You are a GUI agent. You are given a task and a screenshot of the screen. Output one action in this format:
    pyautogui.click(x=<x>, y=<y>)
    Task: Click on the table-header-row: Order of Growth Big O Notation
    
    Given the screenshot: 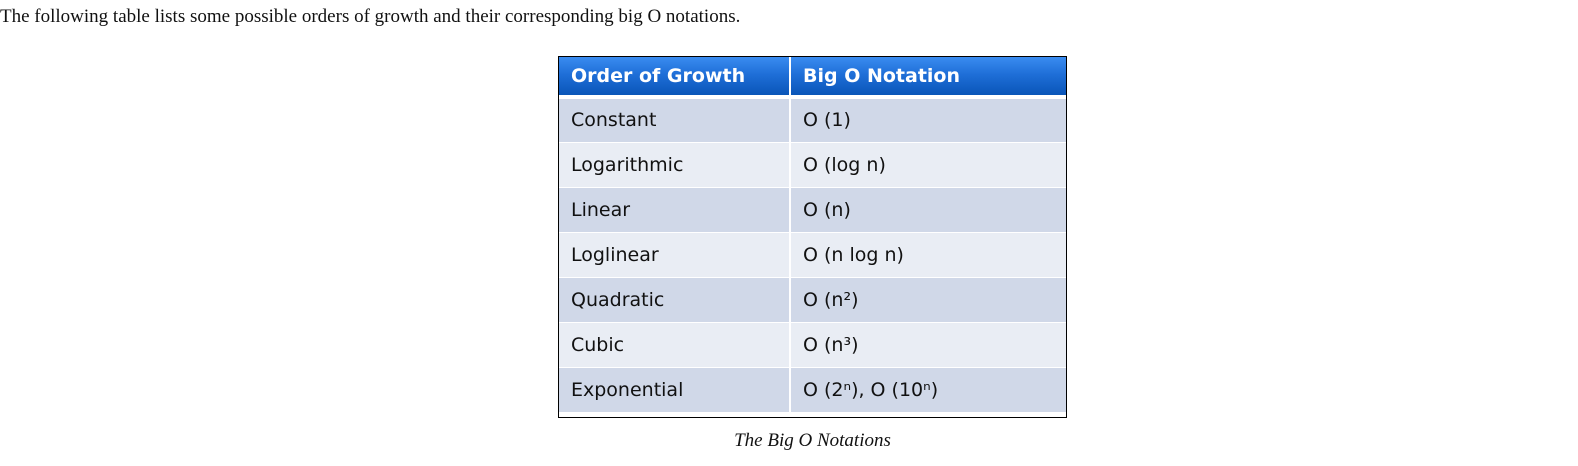 What is the action you would take?
    pyautogui.click(x=812, y=78)
    